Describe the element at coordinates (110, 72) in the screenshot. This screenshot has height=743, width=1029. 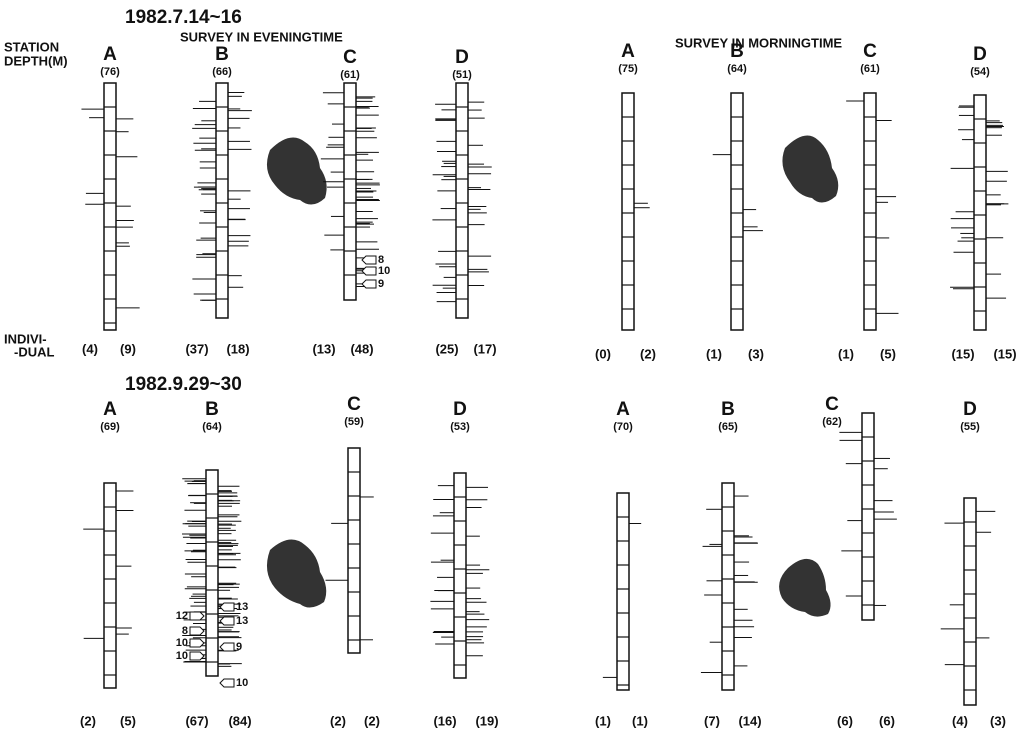
I see `station-depth: (76)` at that location.